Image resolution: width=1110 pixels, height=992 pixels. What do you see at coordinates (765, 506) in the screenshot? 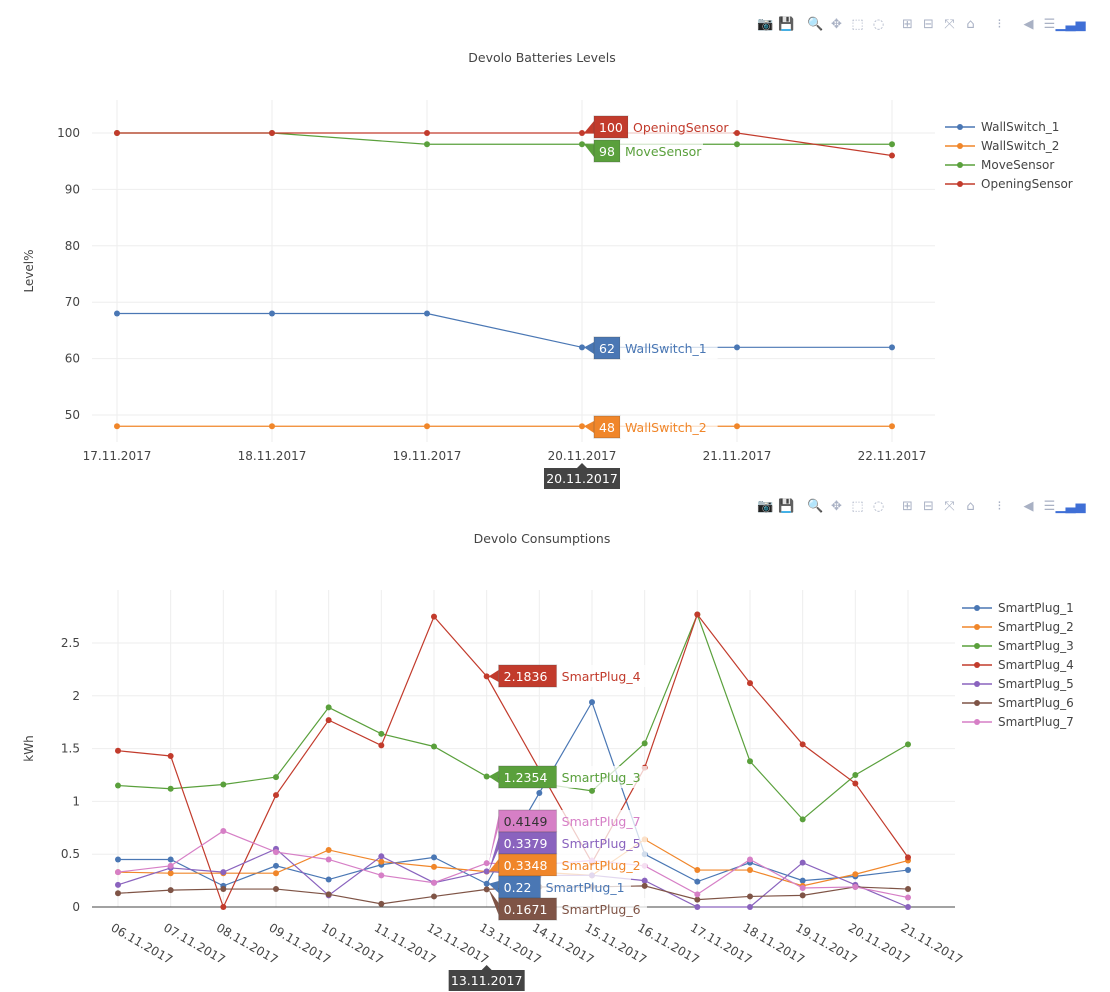
I see `camera-icon: 📷` at bounding box center [765, 506].